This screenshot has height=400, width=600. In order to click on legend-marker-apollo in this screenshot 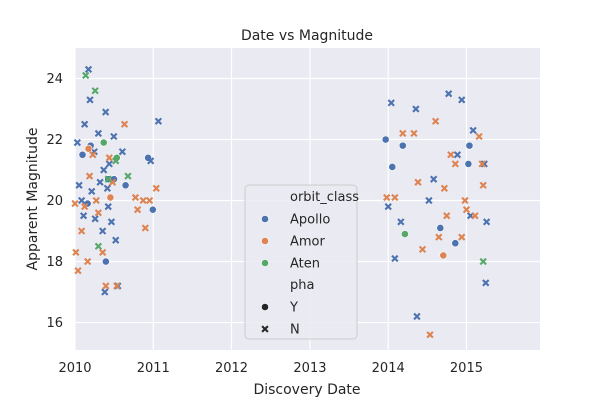, I will do `click(265, 219)`.